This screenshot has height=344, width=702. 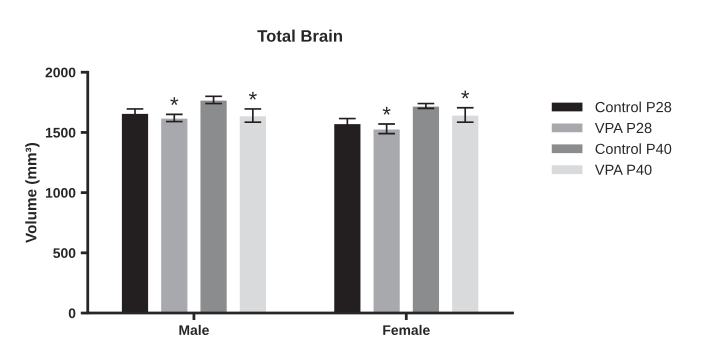 What do you see at coordinates (623, 169) in the screenshot?
I see `legend-label: VPA P40` at bounding box center [623, 169].